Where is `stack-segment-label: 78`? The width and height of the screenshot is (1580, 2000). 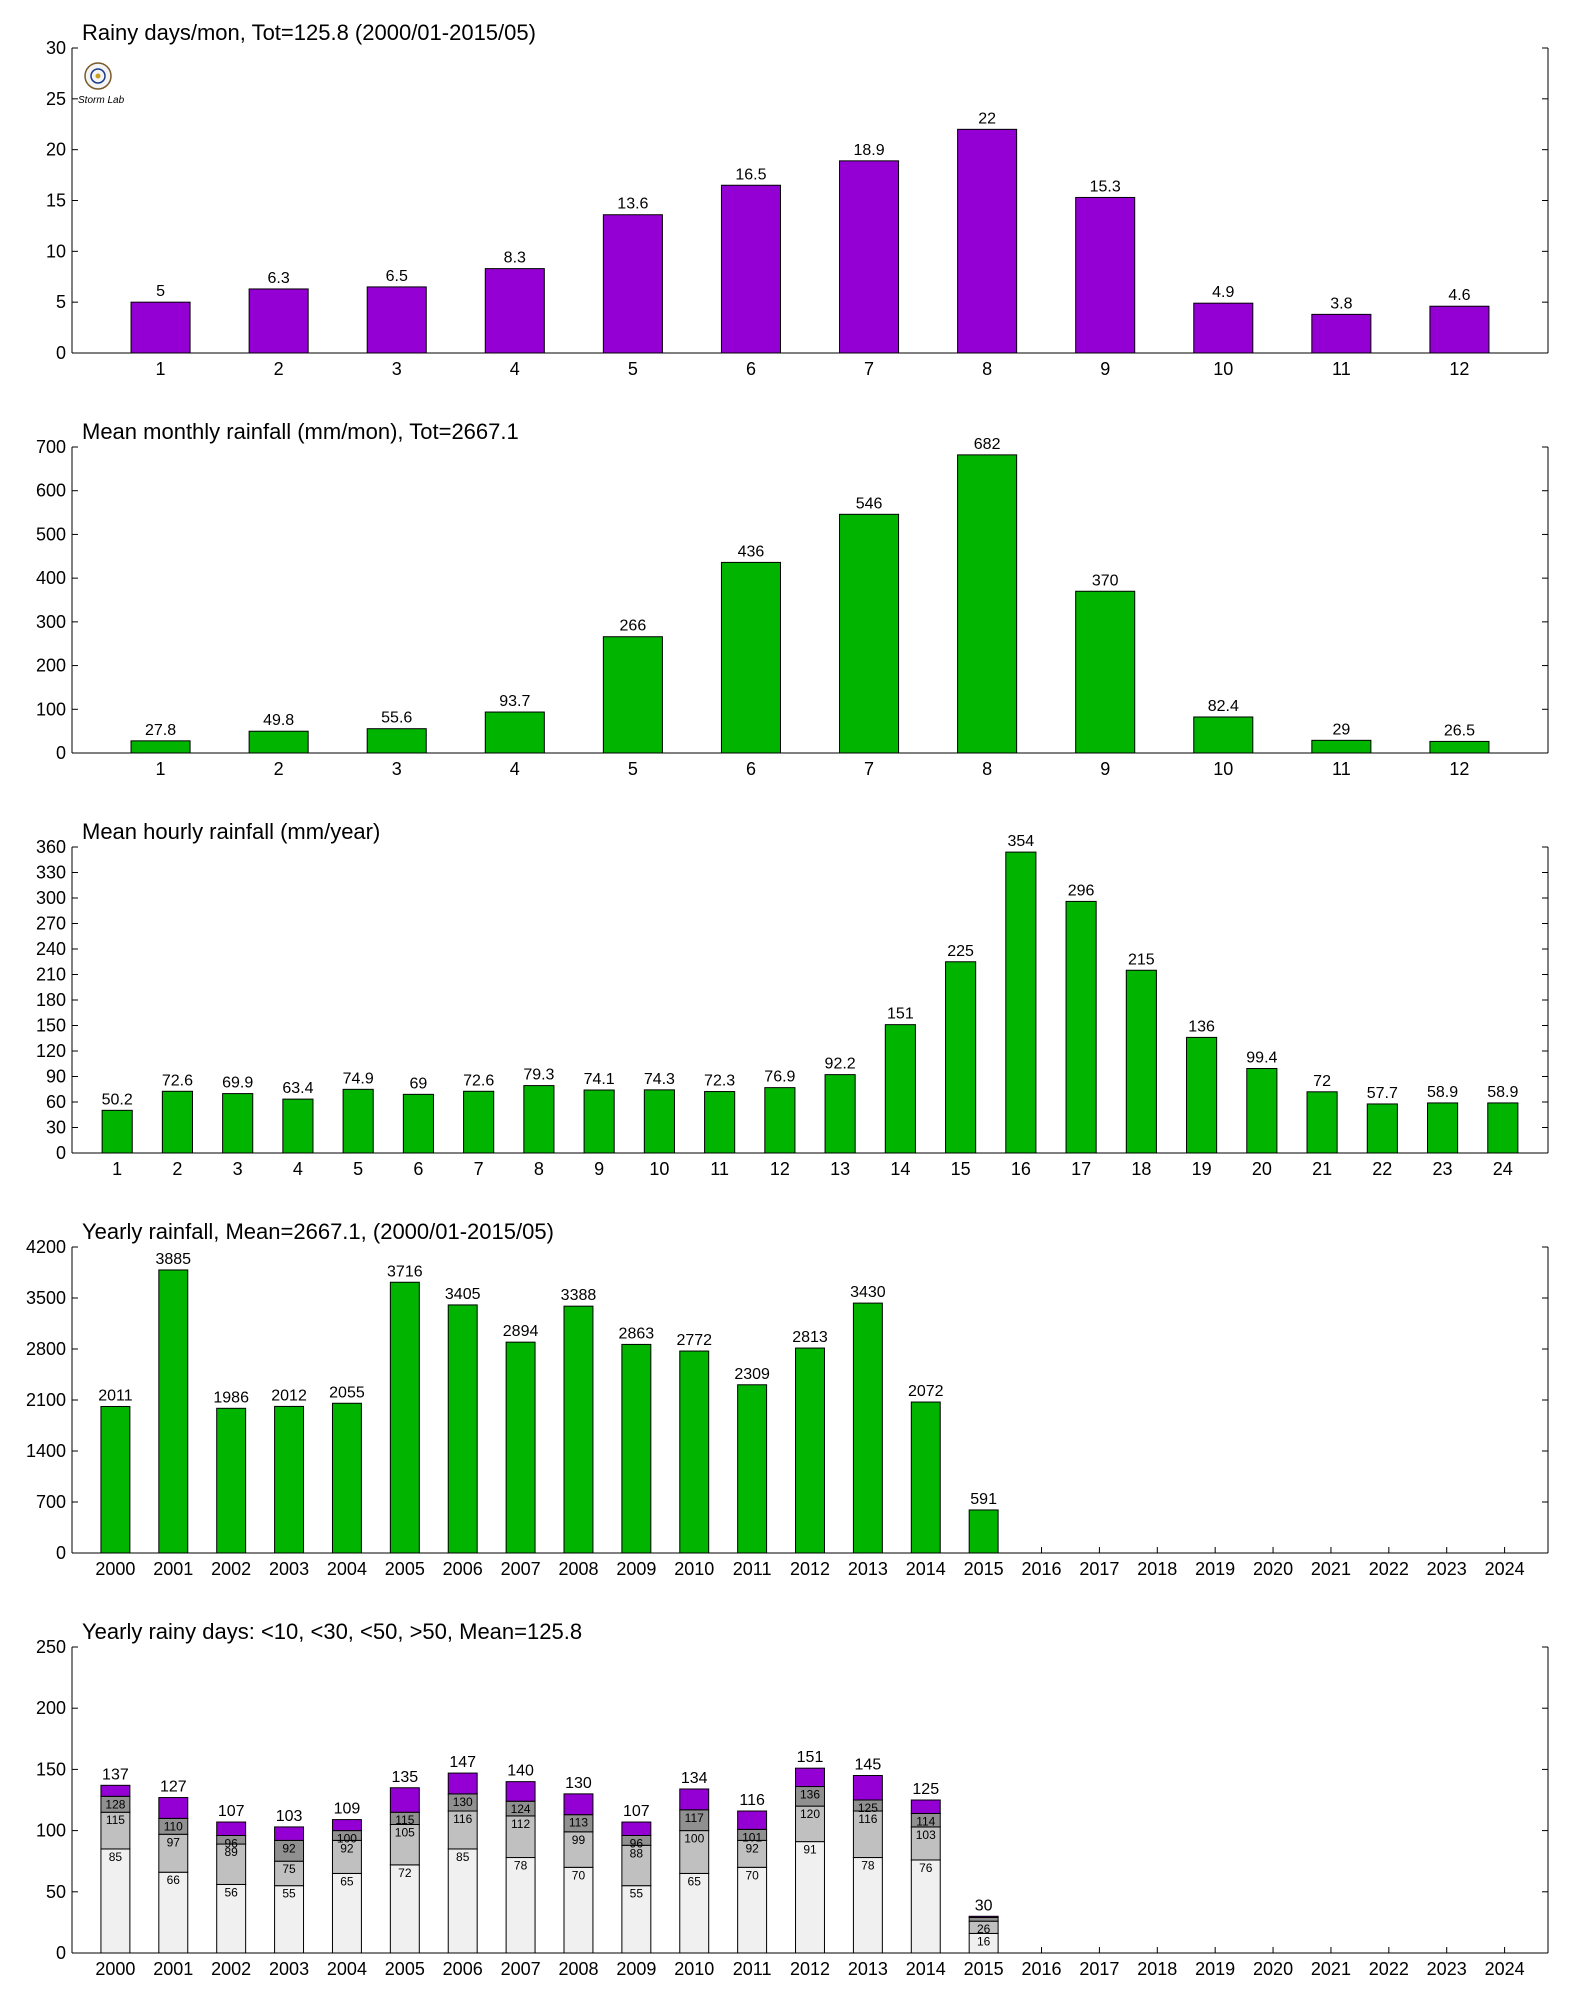
stack-segment-label: 78 is located at coordinates (868, 1866).